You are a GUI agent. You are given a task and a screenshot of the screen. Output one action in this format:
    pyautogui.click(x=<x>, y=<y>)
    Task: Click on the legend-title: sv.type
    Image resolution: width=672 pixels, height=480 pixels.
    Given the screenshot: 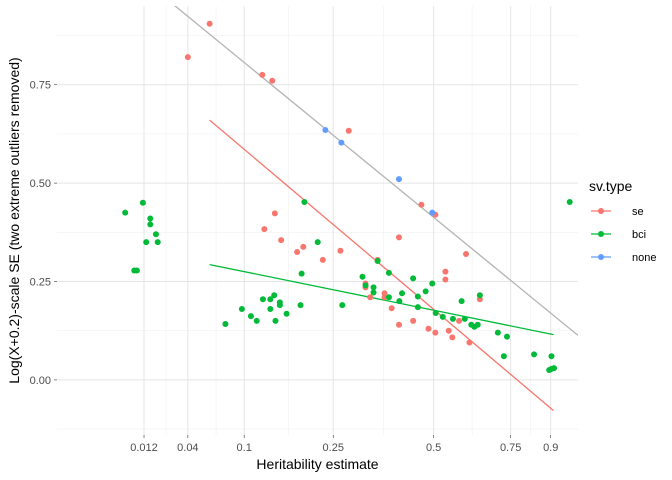 What is the action you would take?
    pyautogui.click(x=611, y=186)
    